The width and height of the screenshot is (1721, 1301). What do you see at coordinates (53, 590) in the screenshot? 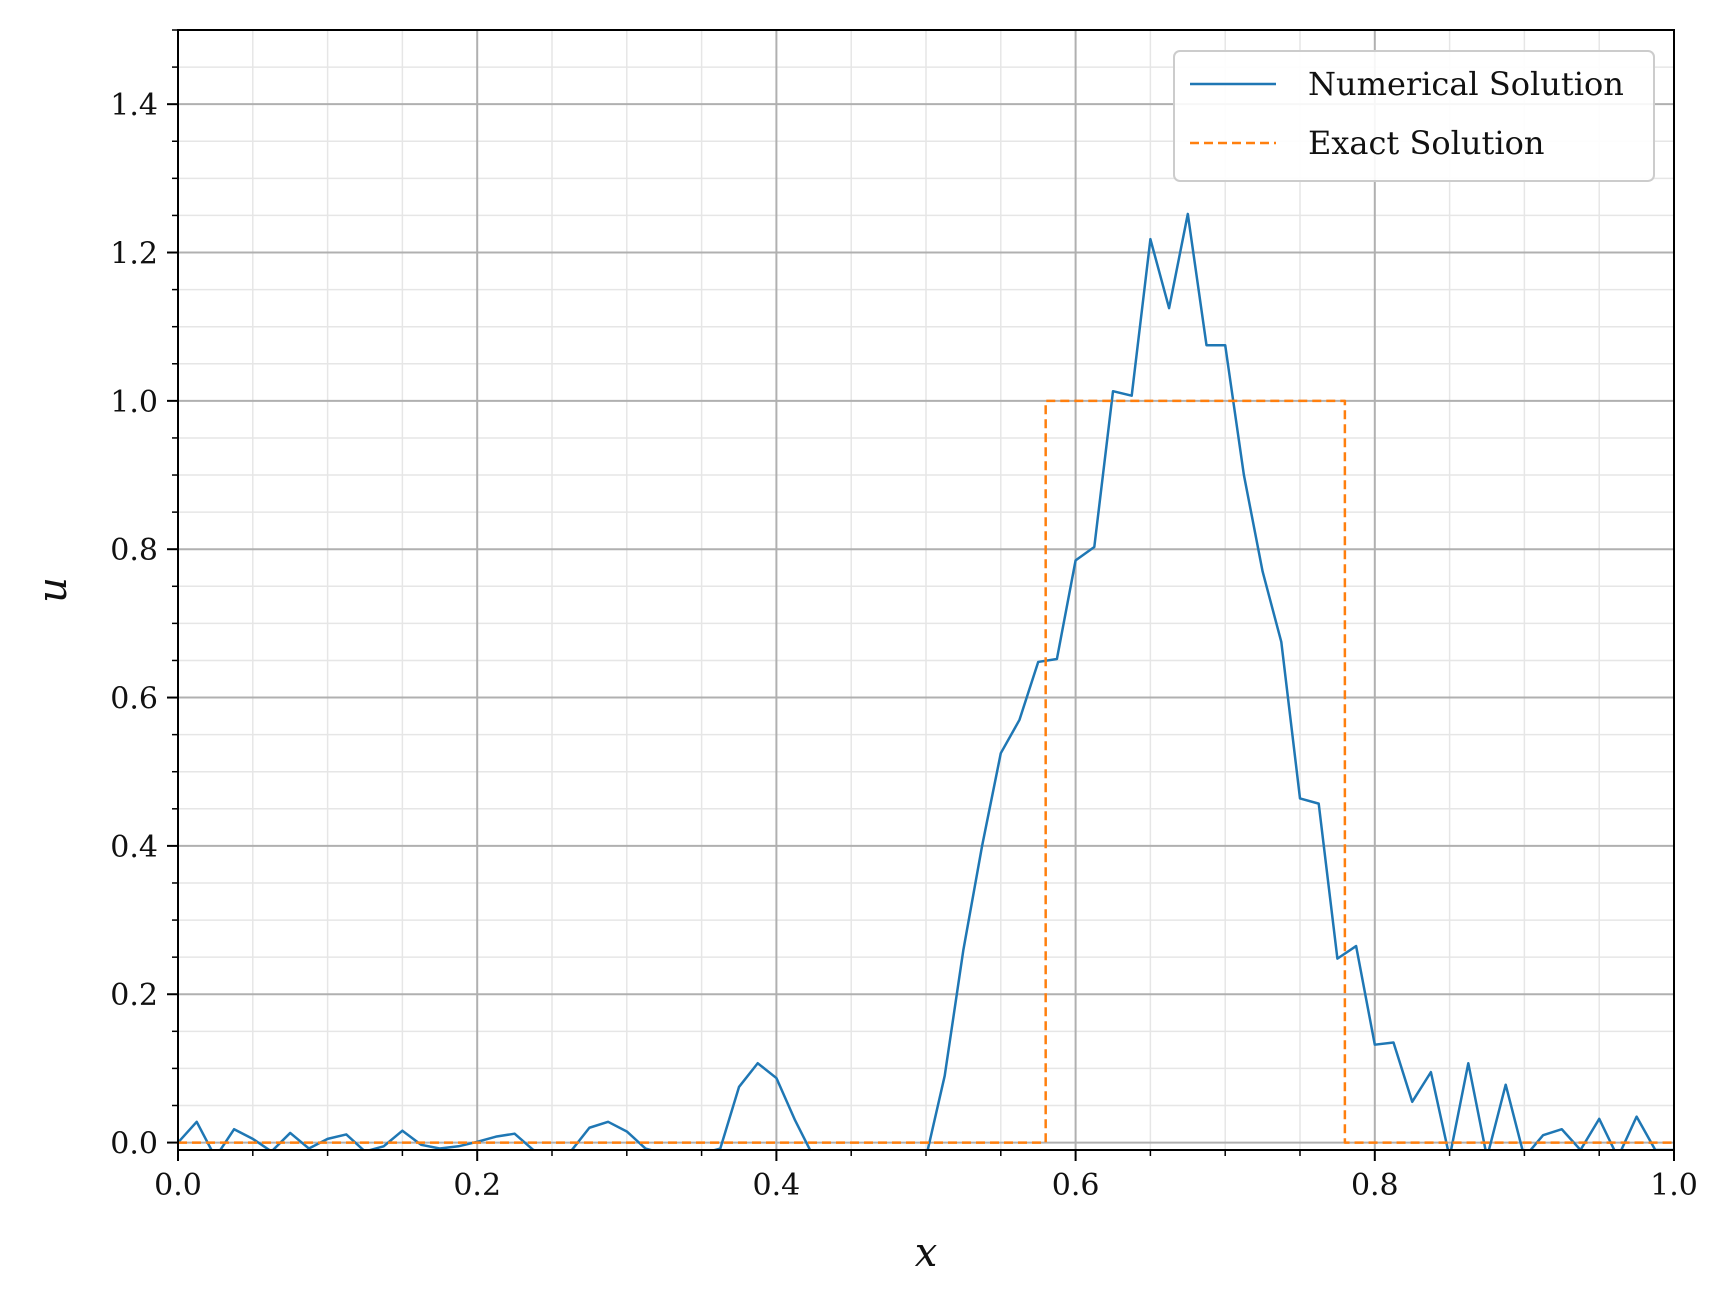
I see `y-axis-label: u` at bounding box center [53, 590].